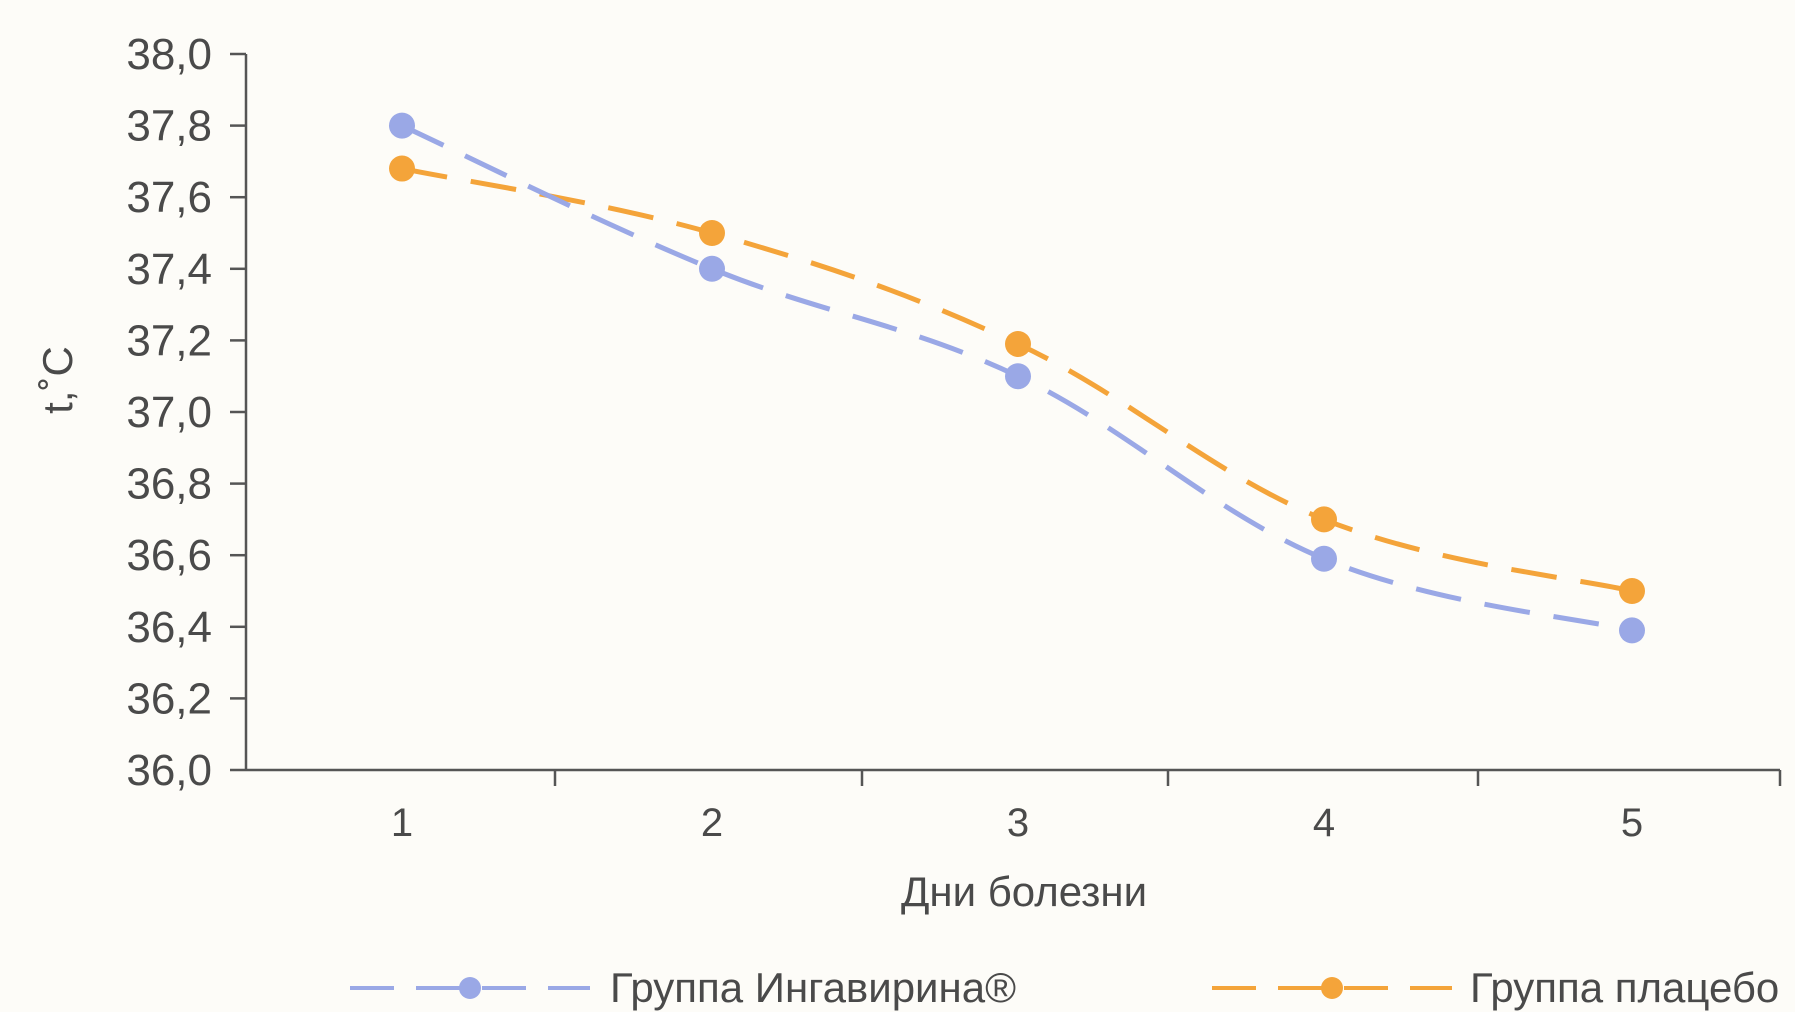 The height and width of the screenshot is (1012, 1795). Describe the element at coordinates (57, 380) in the screenshot. I see `y-axis-title: t,˚C` at that location.